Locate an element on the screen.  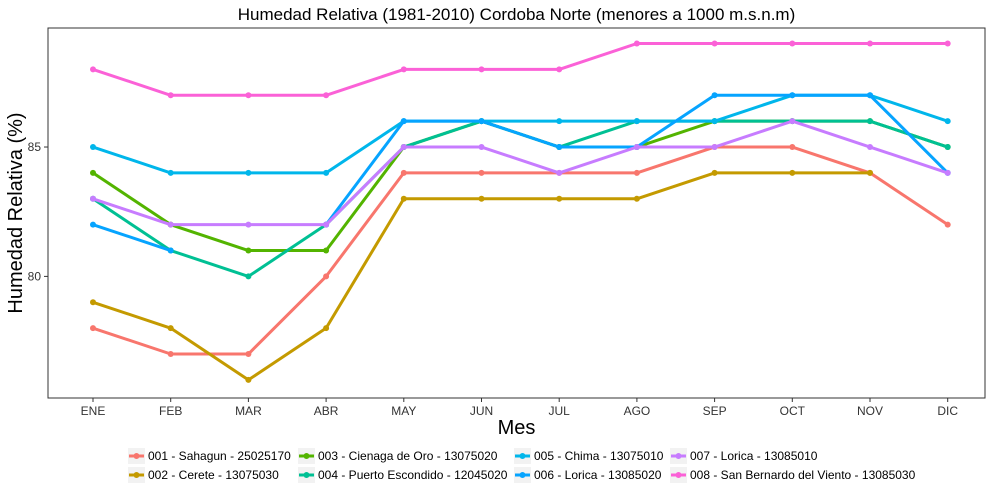
y-axis: 80 85 is located at coordinates (38, 211).